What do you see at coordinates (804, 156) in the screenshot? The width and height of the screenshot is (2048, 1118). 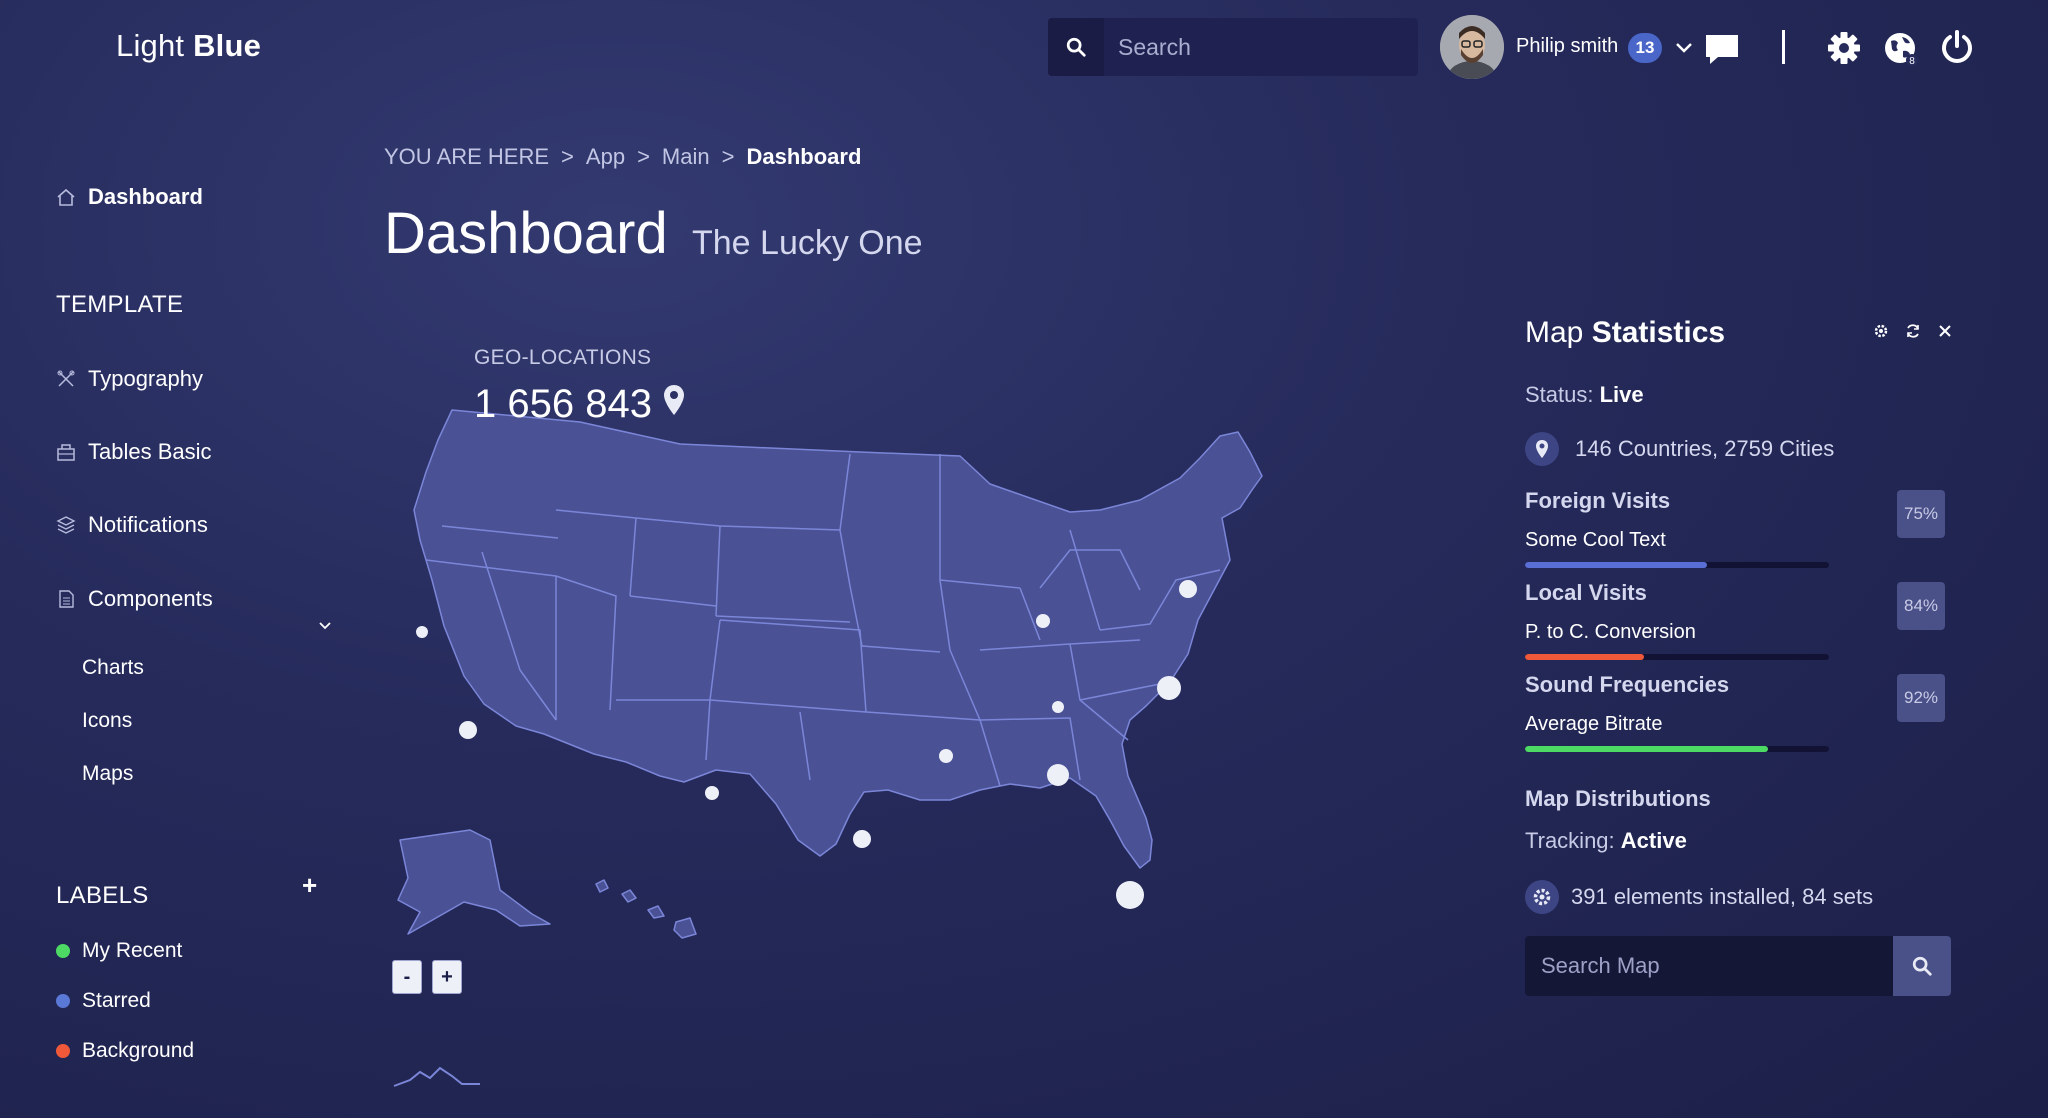 I see `breadcrumb-current: Dashboard` at bounding box center [804, 156].